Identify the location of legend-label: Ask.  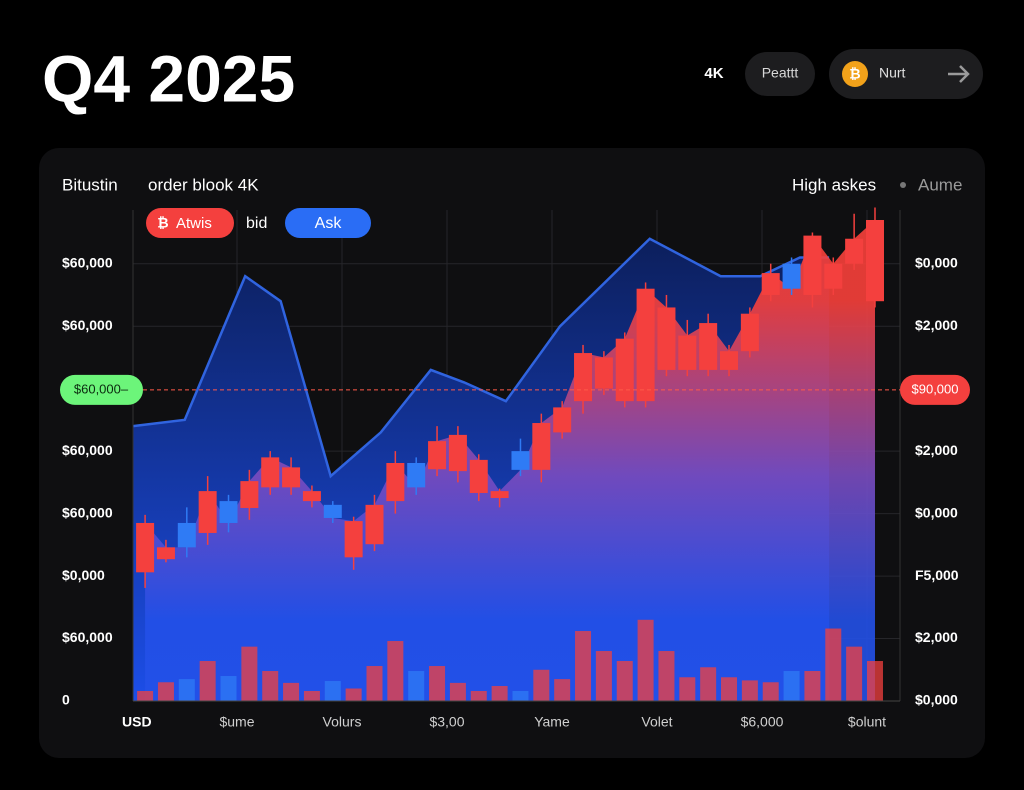
(329, 223).